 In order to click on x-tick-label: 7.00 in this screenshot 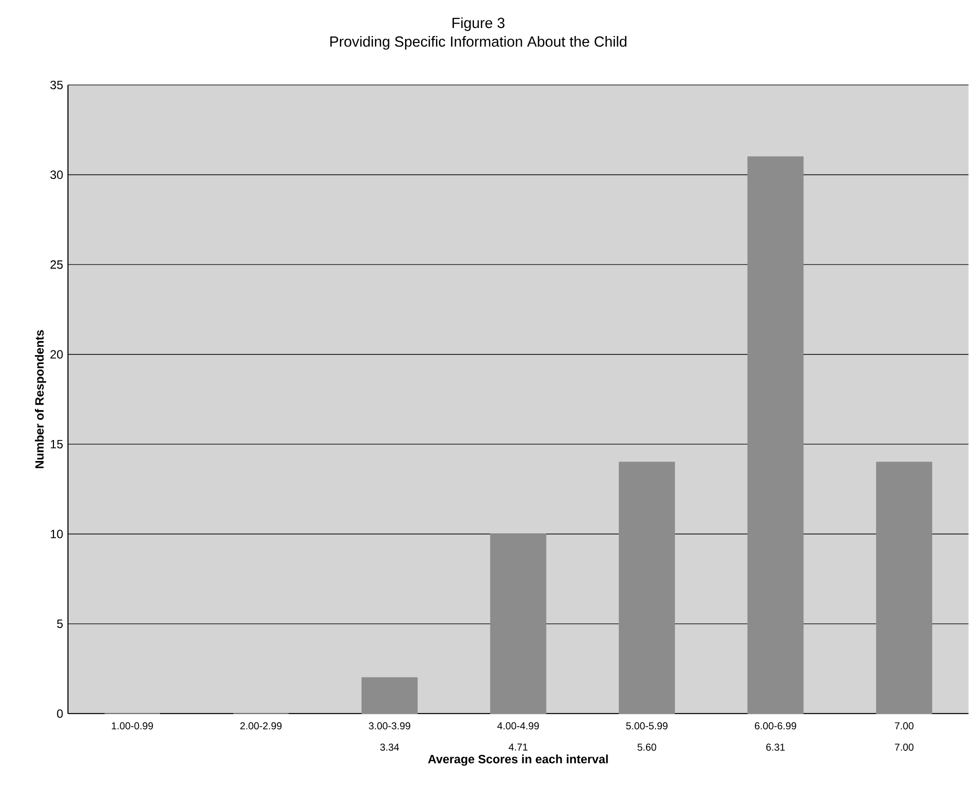, I will do `click(904, 726)`.